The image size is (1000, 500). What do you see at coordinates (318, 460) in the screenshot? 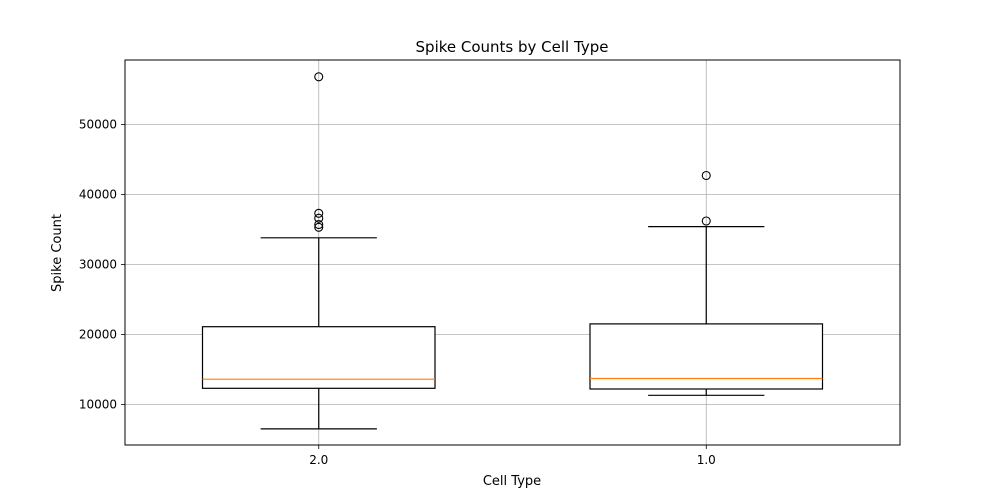
I see `x-tick-label: 2.0` at bounding box center [318, 460].